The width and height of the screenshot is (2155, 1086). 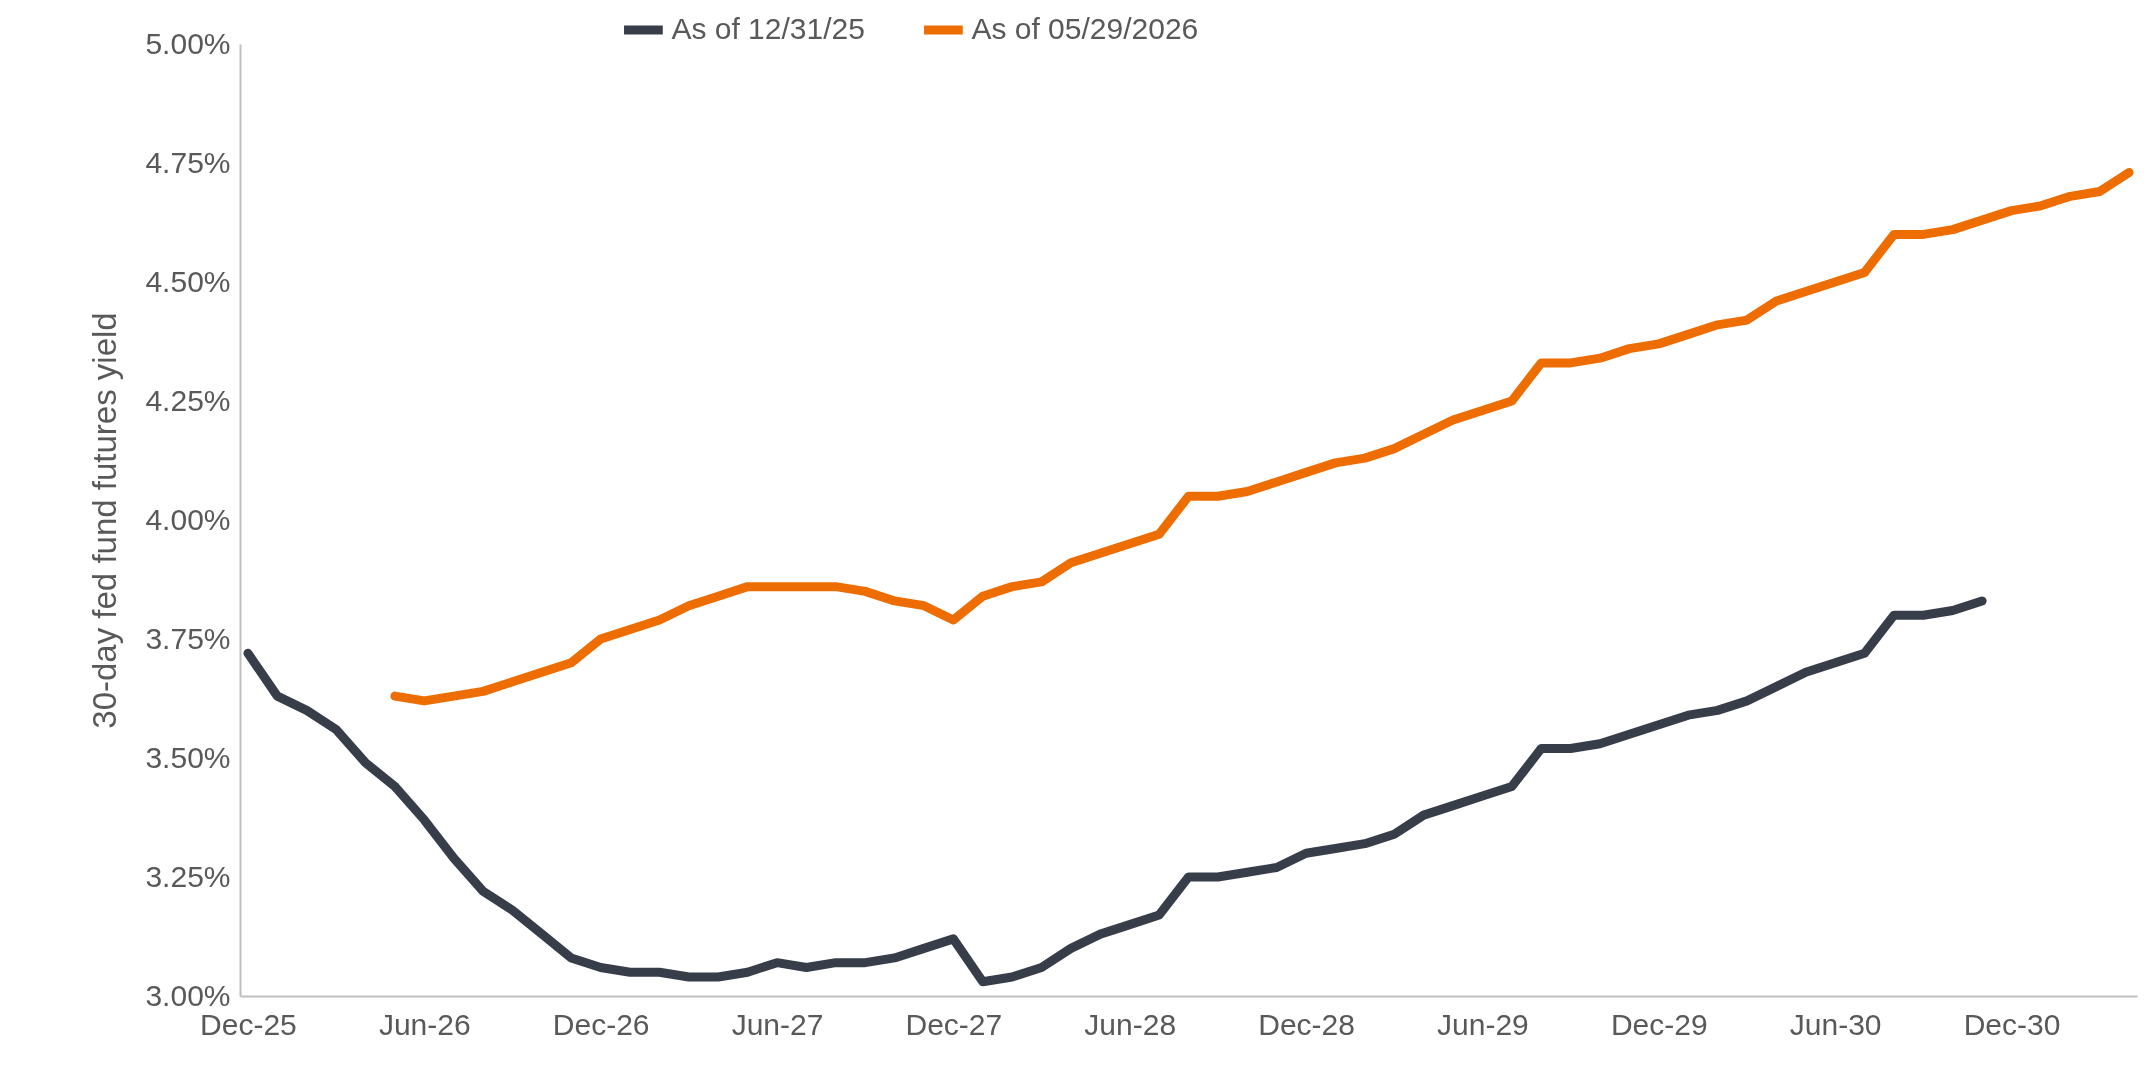 What do you see at coordinates (188, 162) in the screenshot?
I see `y-tick-label: 4.75%` at bounding box center [188, 162].